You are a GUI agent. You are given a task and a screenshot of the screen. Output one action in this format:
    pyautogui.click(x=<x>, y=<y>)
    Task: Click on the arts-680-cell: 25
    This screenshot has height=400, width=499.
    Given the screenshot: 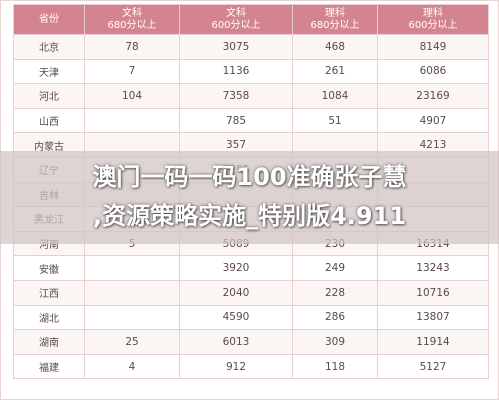 What is the action you would take?
    pyautogui.click(x=132, y=342)
    